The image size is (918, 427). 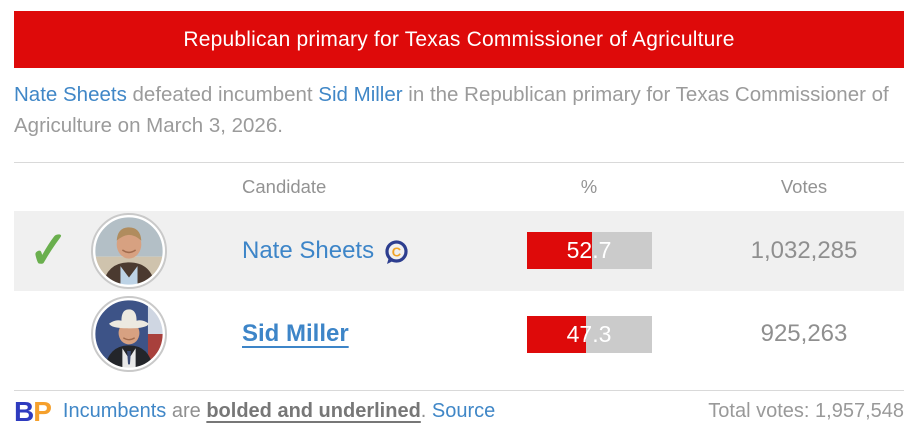 What do you see at coordinates (114, 411) in the screenshot?
I see `incumbents-link: Incumbents` at bounding box center [114, 411].